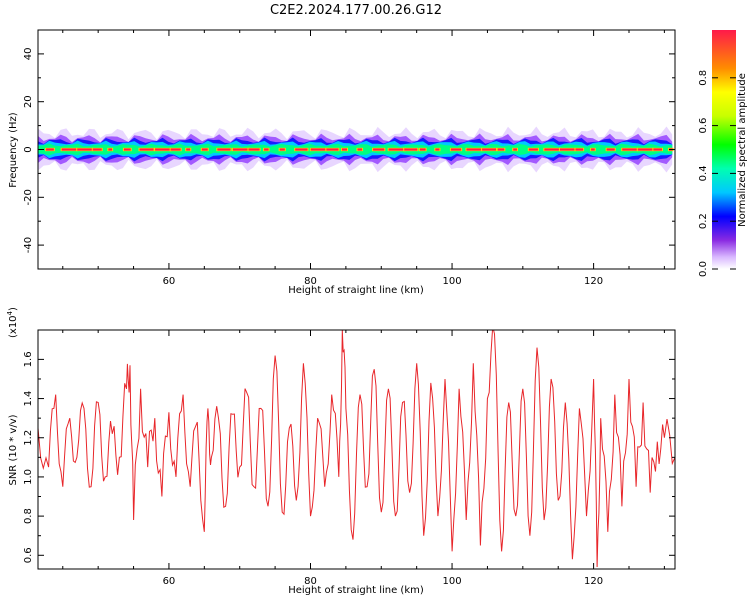 Image resolution: width=750 pixels, height=600 pixels. Describe the element at coordinates (10, 312) in the screenshot. I see `snr-scale-exponent: 4` at that location.